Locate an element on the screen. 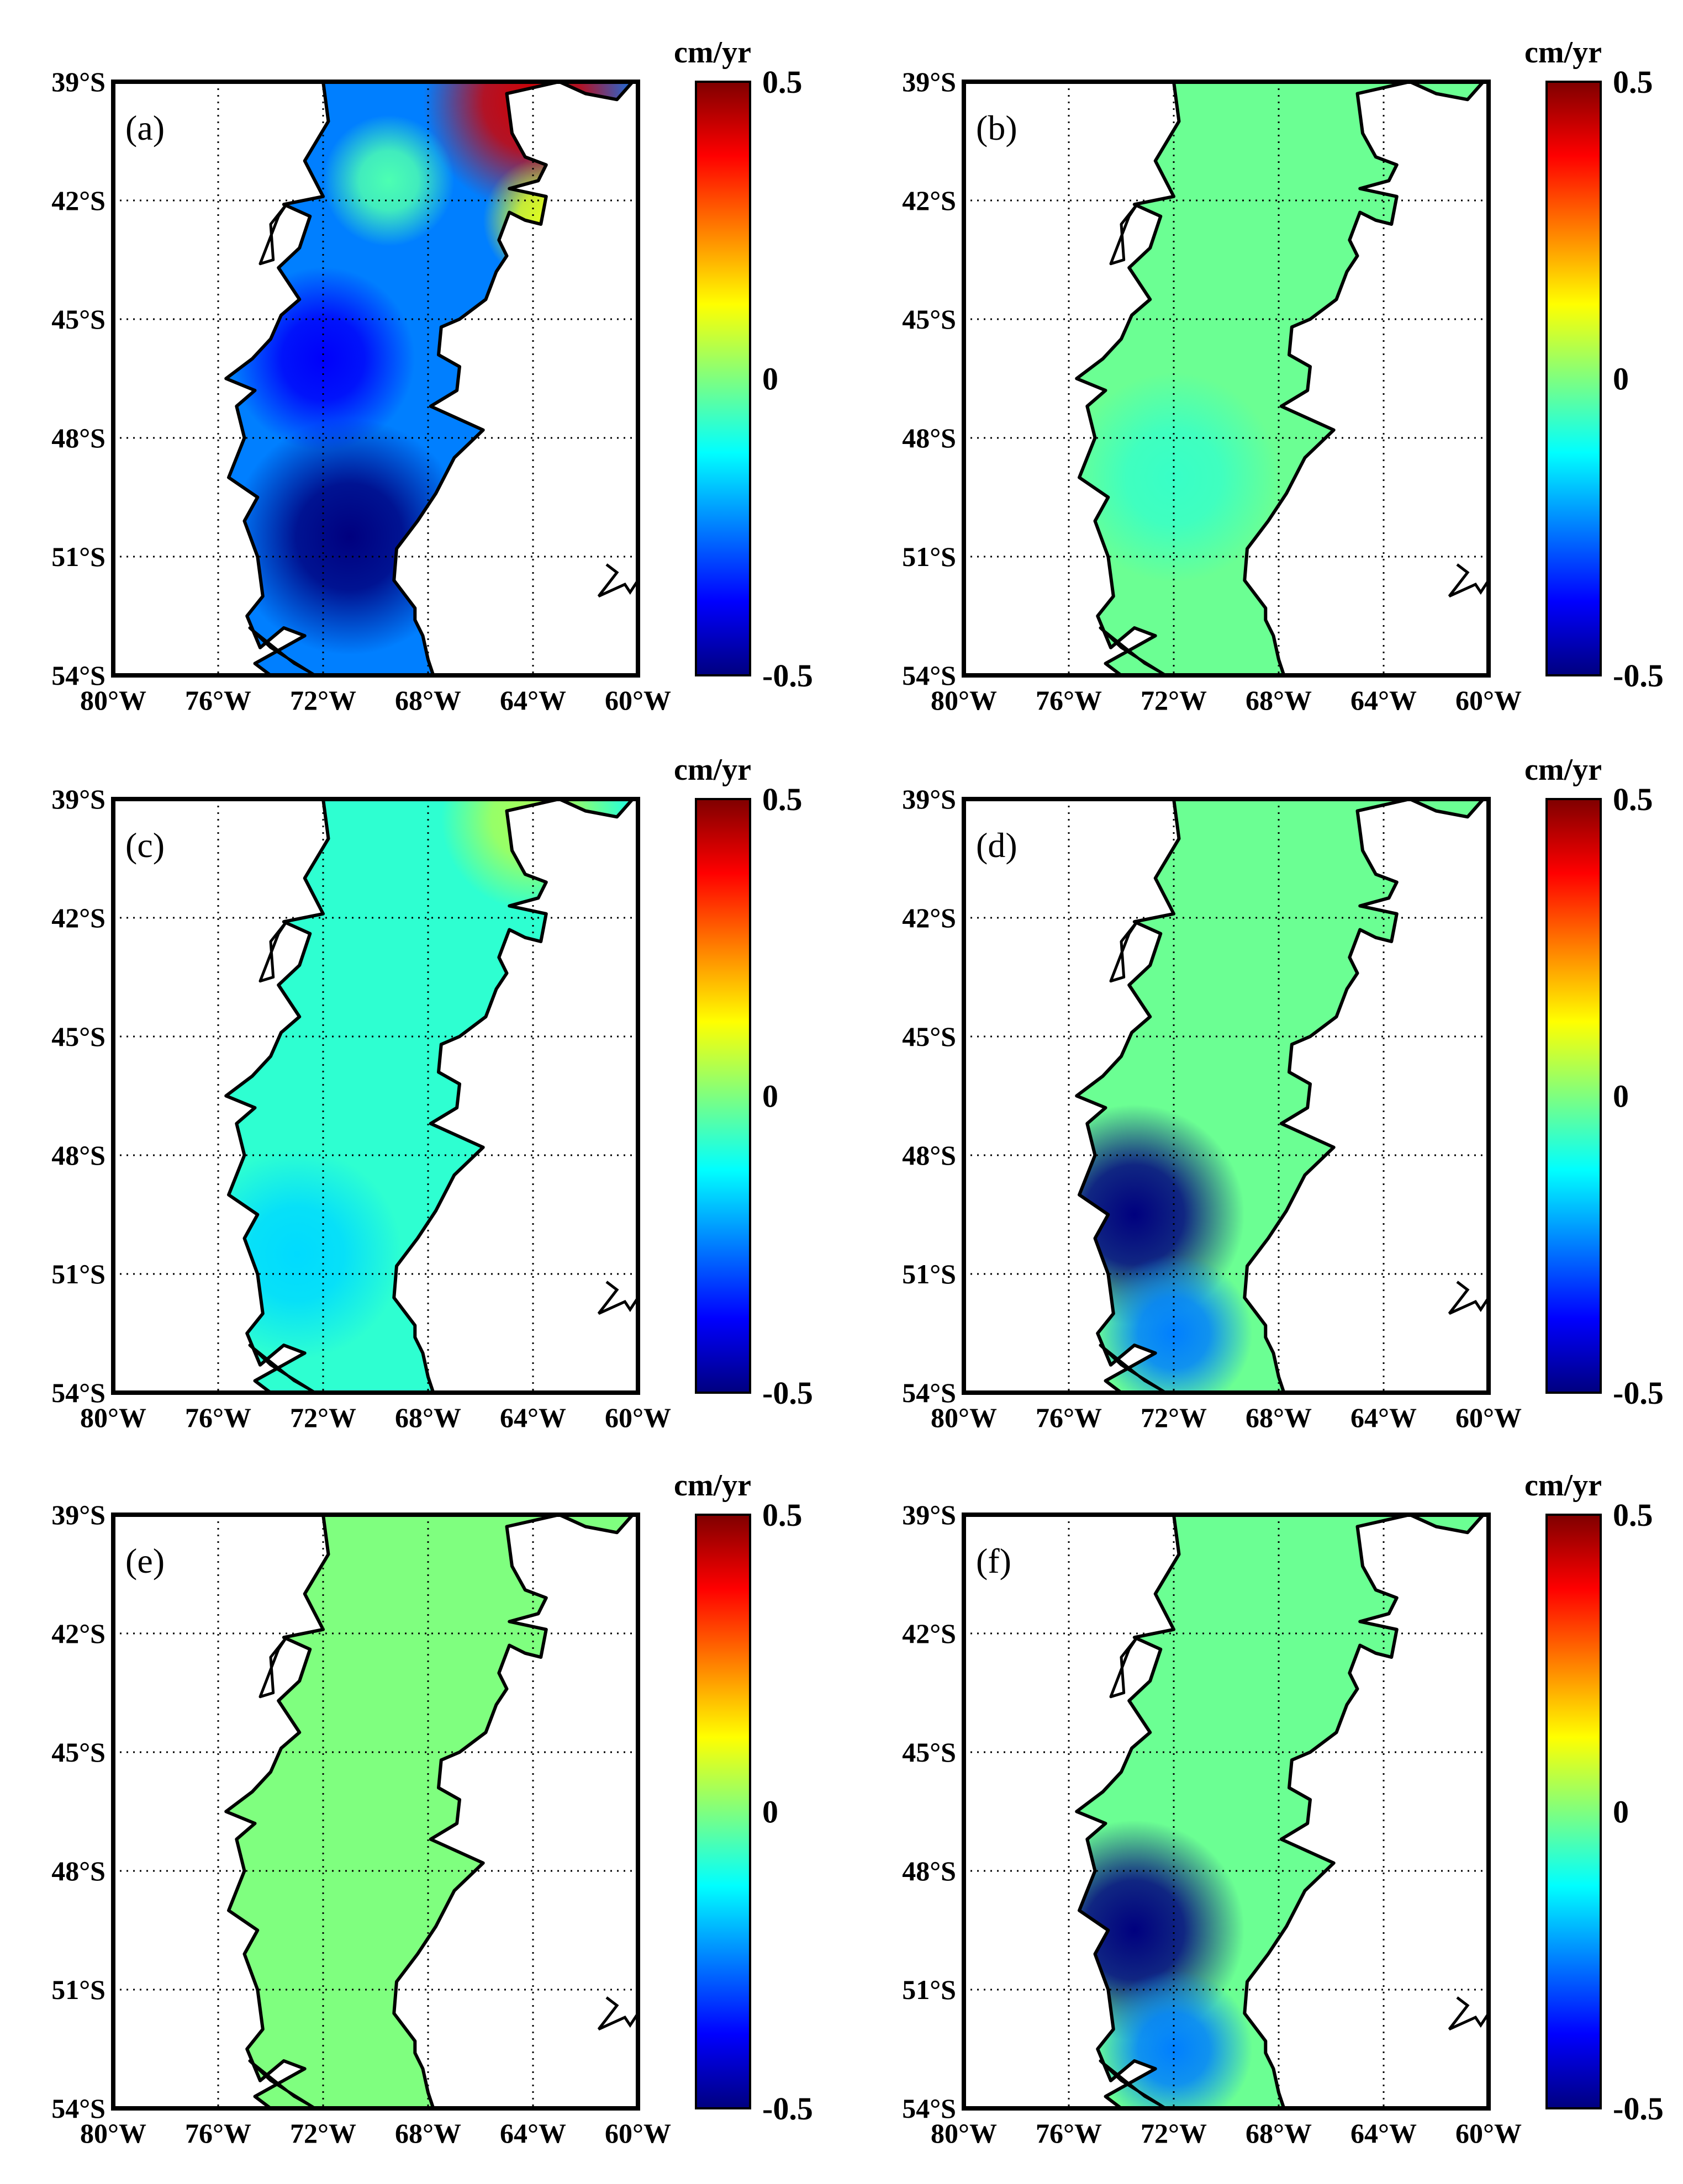  panel-label: (c) is located at coordinates (145, 845).